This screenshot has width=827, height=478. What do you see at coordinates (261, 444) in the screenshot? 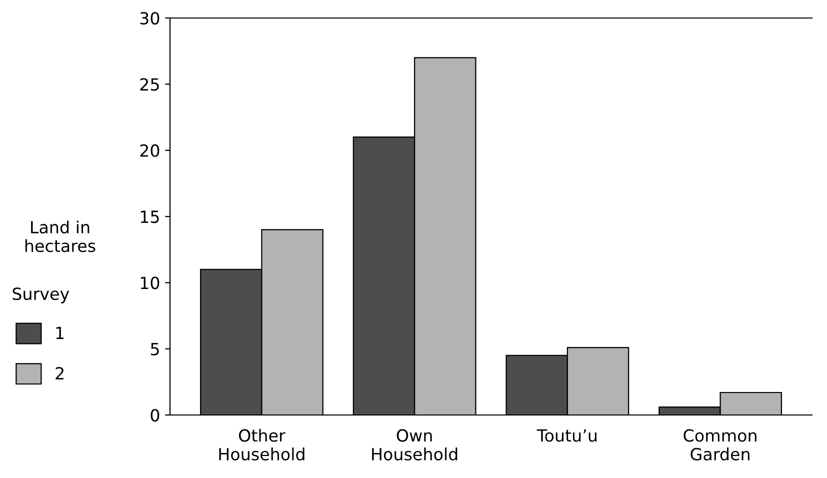
I see `x-tick-label: Other Household` at bounding box center [261, 444].